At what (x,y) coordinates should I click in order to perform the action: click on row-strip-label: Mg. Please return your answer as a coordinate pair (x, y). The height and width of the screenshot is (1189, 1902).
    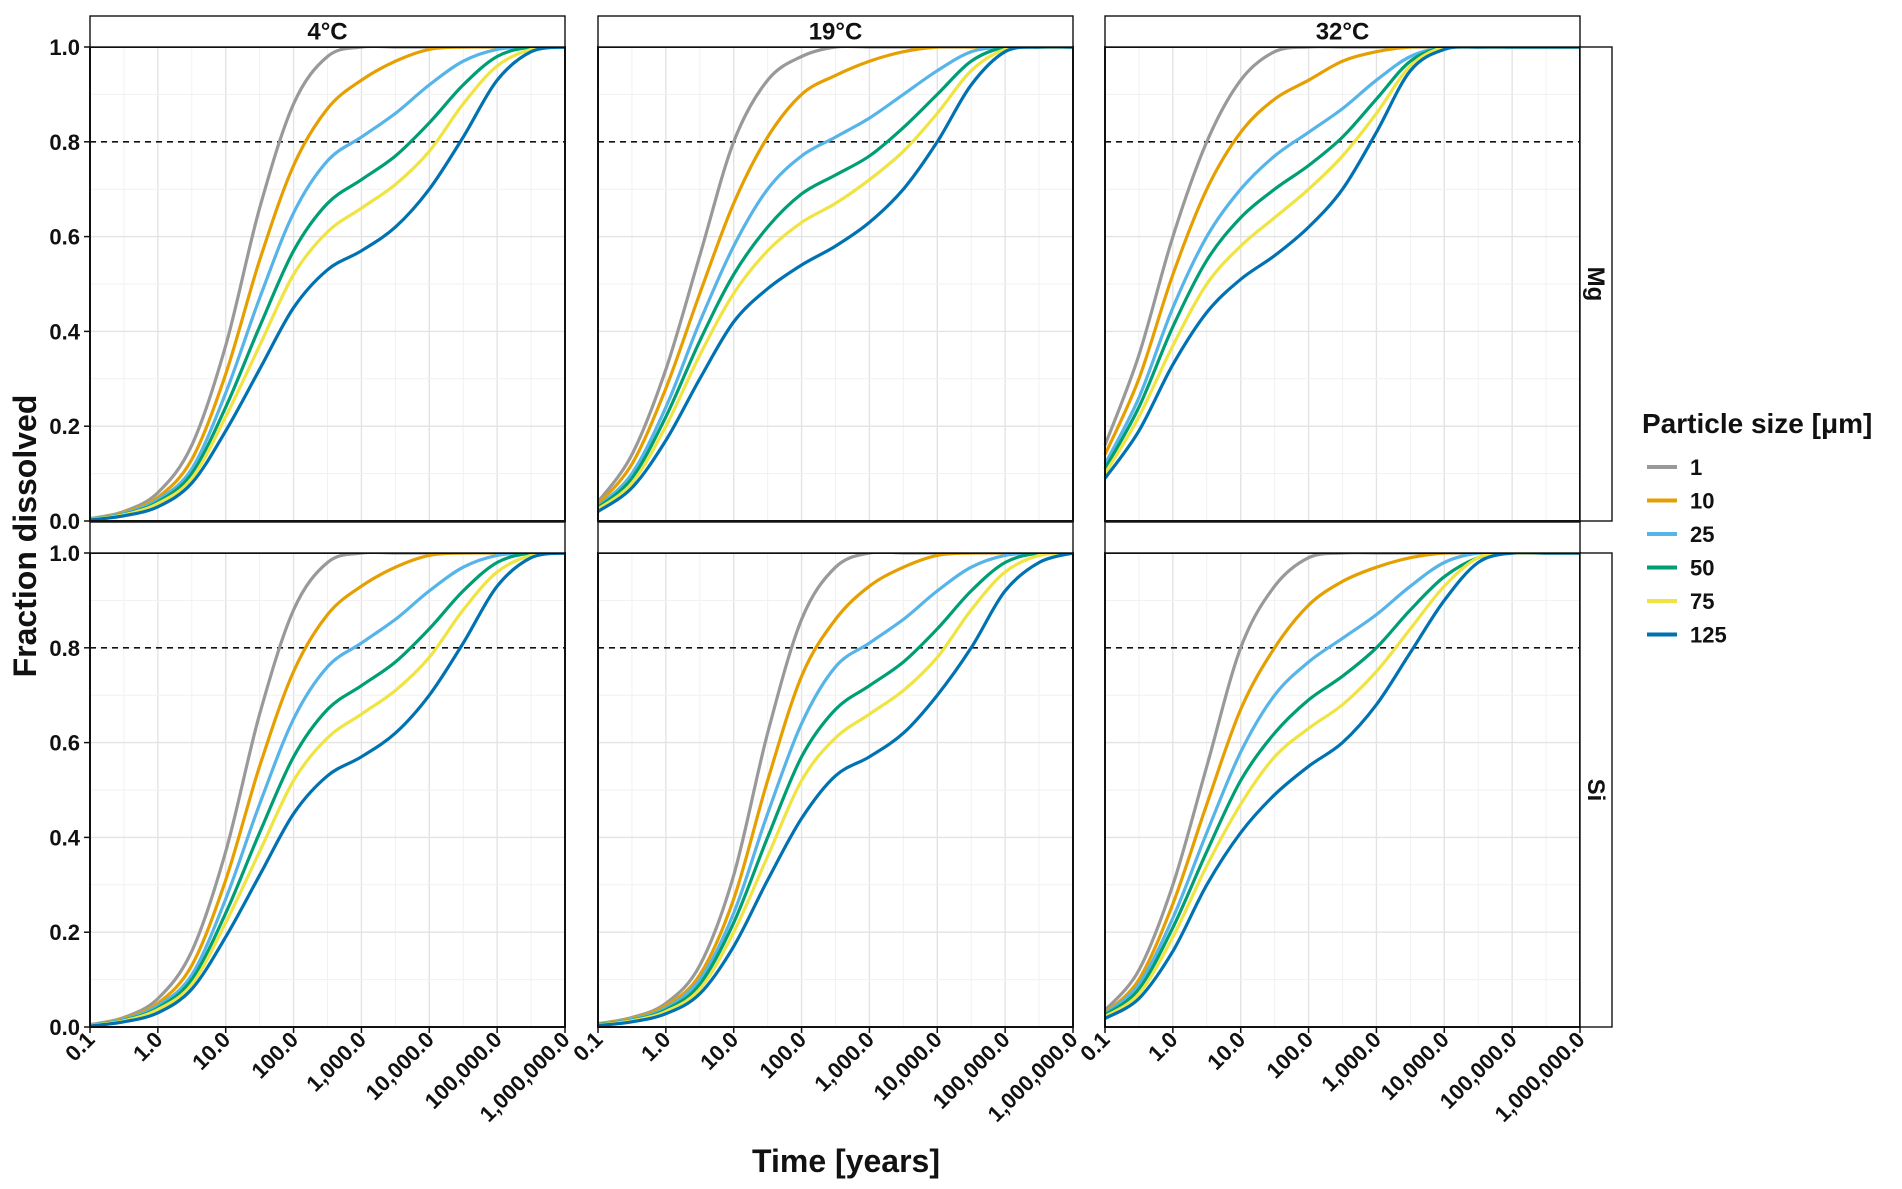
    Looking at the image, I should click on (1595, 284).